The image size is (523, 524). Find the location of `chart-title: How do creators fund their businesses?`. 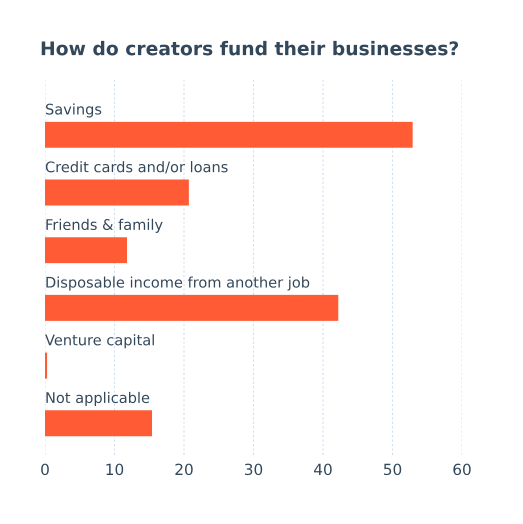

chart-title: How do creators fund their businesses? is located at coordinates (250, 48).